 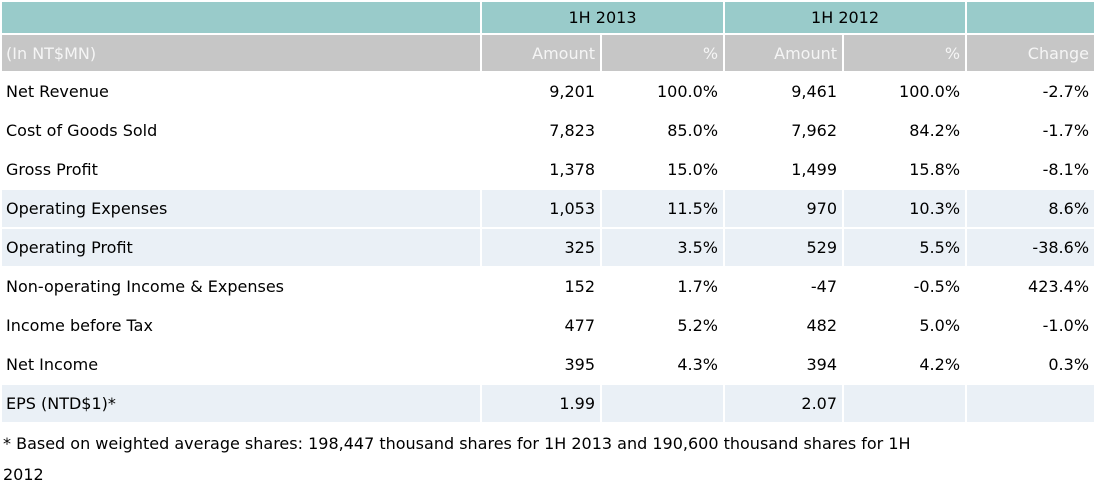 I want to click on cell-value: 2.07, so click(x=784, y=403).